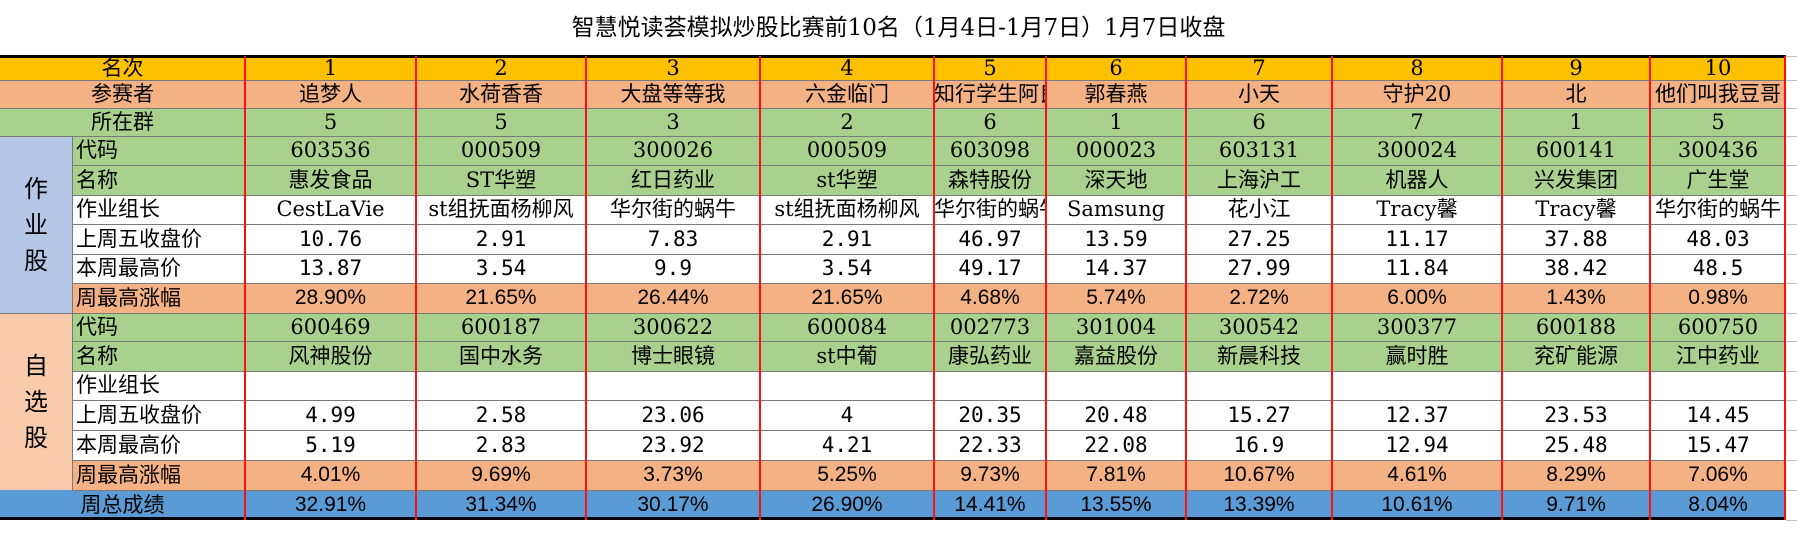  What do you see at coordinates (1576, 150) in the screenshot?
I see `cell-hw-code: 600141` at bounding box center [1576, 150].